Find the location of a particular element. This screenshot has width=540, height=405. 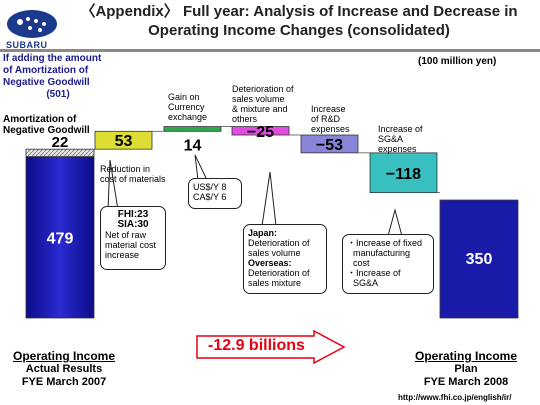

currency-callout-tail is located at coordinates (201, 167).